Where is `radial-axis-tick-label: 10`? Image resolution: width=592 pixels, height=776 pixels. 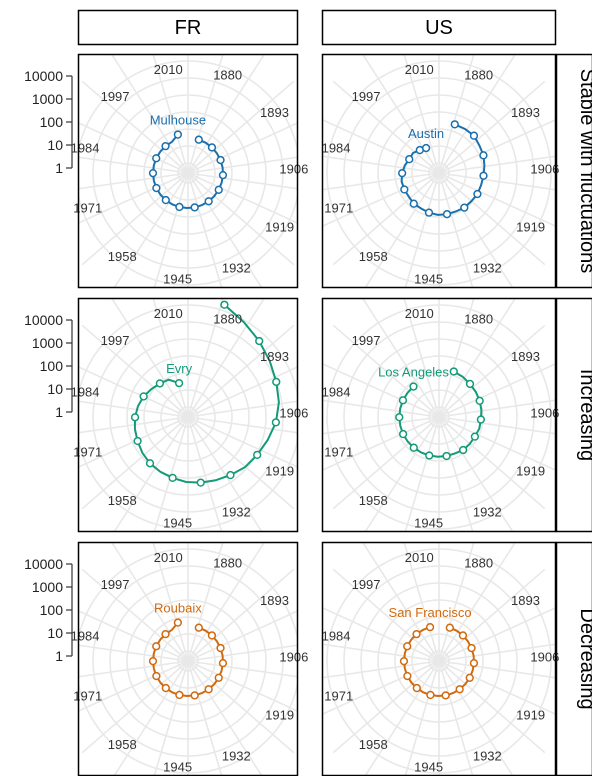 radial-axis-tick-label: 10 is located at coordinates (55, 389).